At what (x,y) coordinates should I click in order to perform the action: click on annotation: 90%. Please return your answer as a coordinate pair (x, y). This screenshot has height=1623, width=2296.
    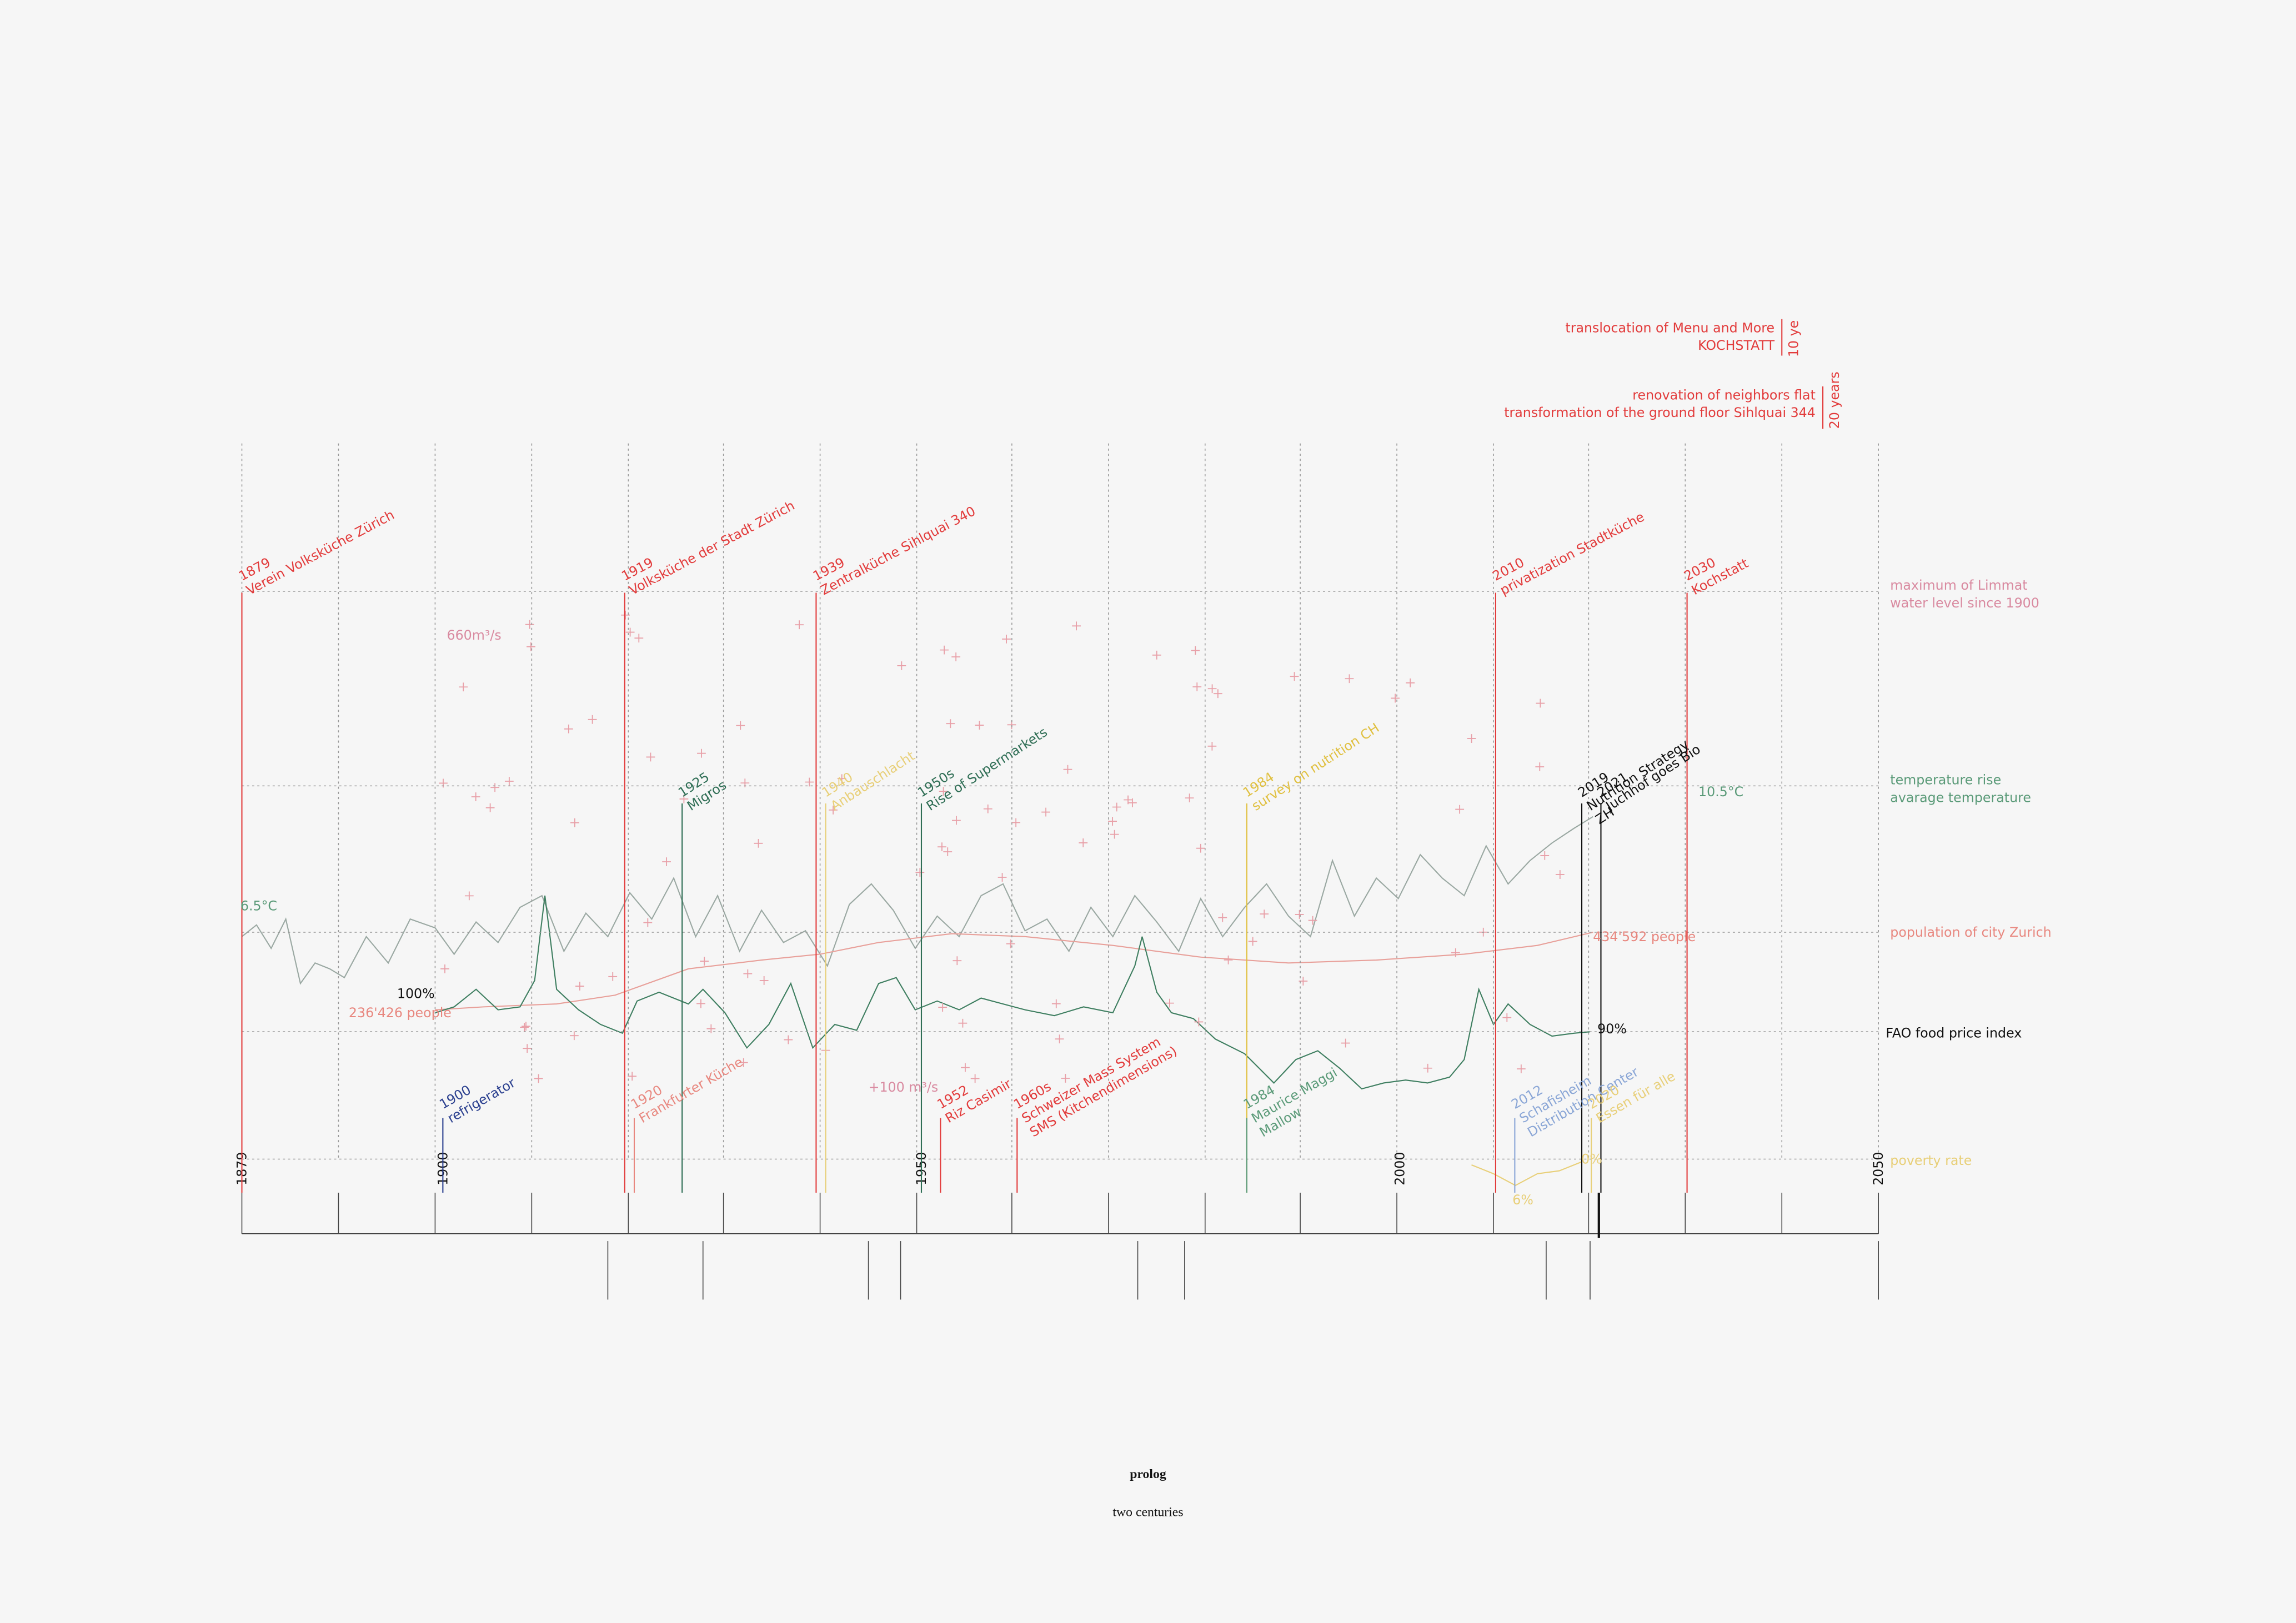
    Looking at the image, I should click on (1612, 1029).